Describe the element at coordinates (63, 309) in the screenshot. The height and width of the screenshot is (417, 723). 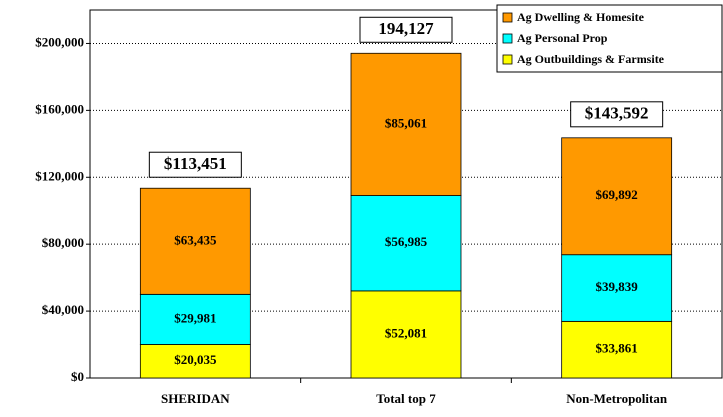
I see `y-tick-label: $40,000` at that location.